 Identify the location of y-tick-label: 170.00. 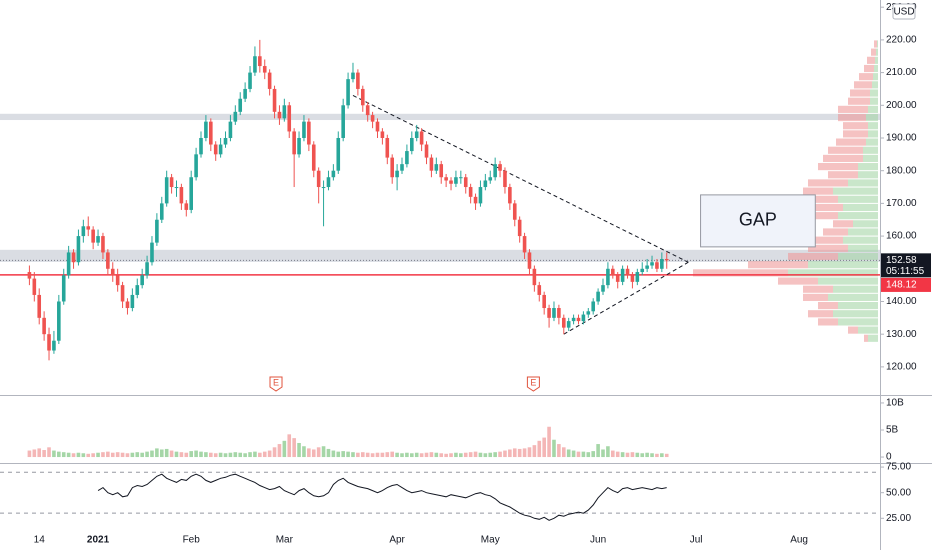
(901, 203).